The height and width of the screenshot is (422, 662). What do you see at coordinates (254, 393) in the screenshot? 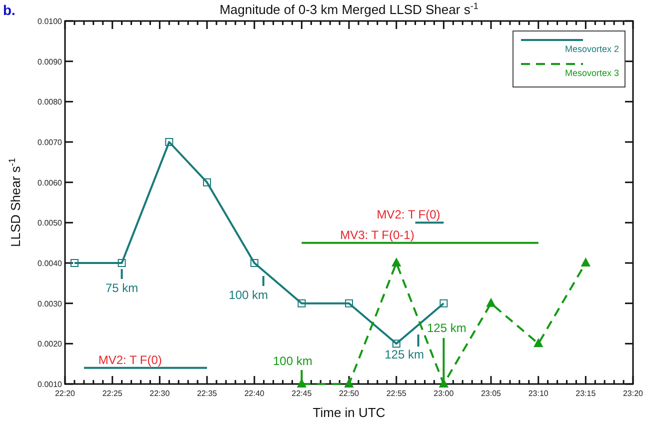
I see `x-tick-label: 22:40` at bounding box center [254, 393].